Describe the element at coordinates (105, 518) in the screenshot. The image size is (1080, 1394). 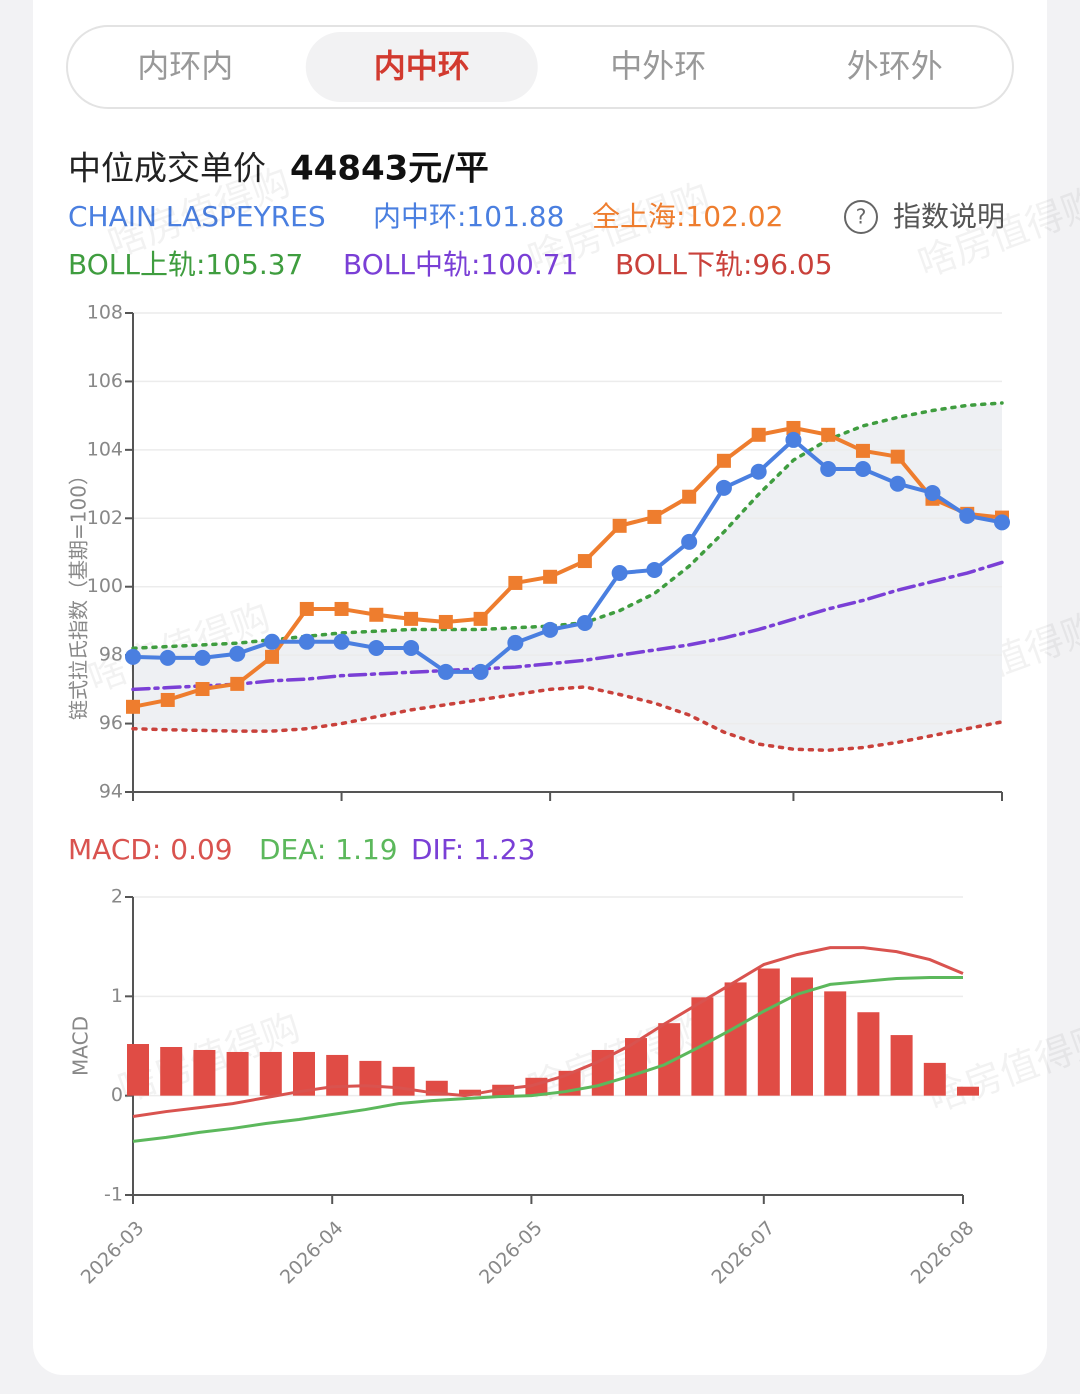
I see `y-tick-label: 102` at that location.